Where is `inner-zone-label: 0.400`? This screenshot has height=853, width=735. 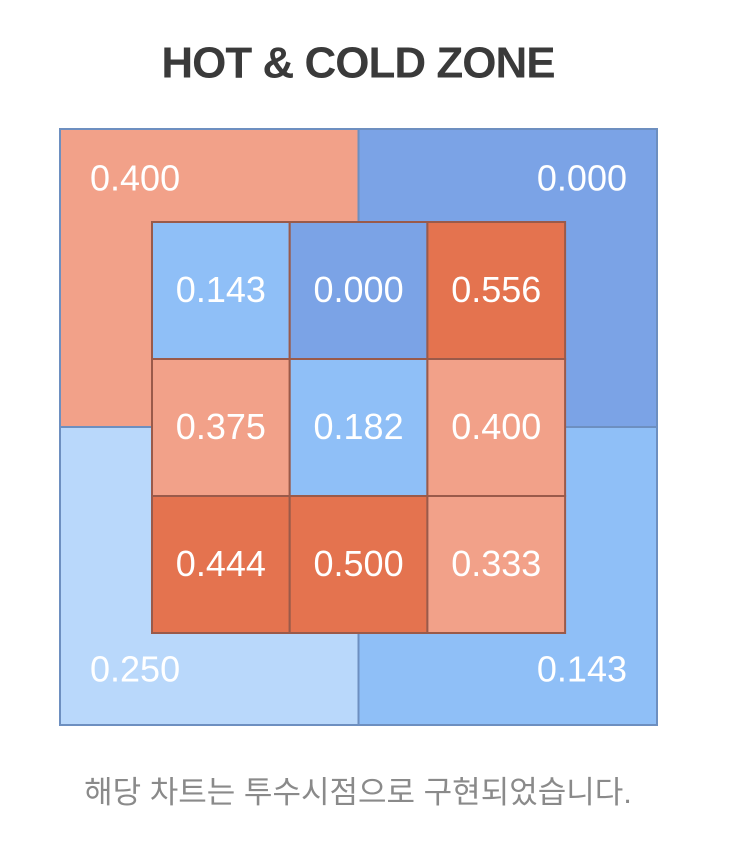 inner-zone-label: 0.400 is located at coordinates (496, 426).